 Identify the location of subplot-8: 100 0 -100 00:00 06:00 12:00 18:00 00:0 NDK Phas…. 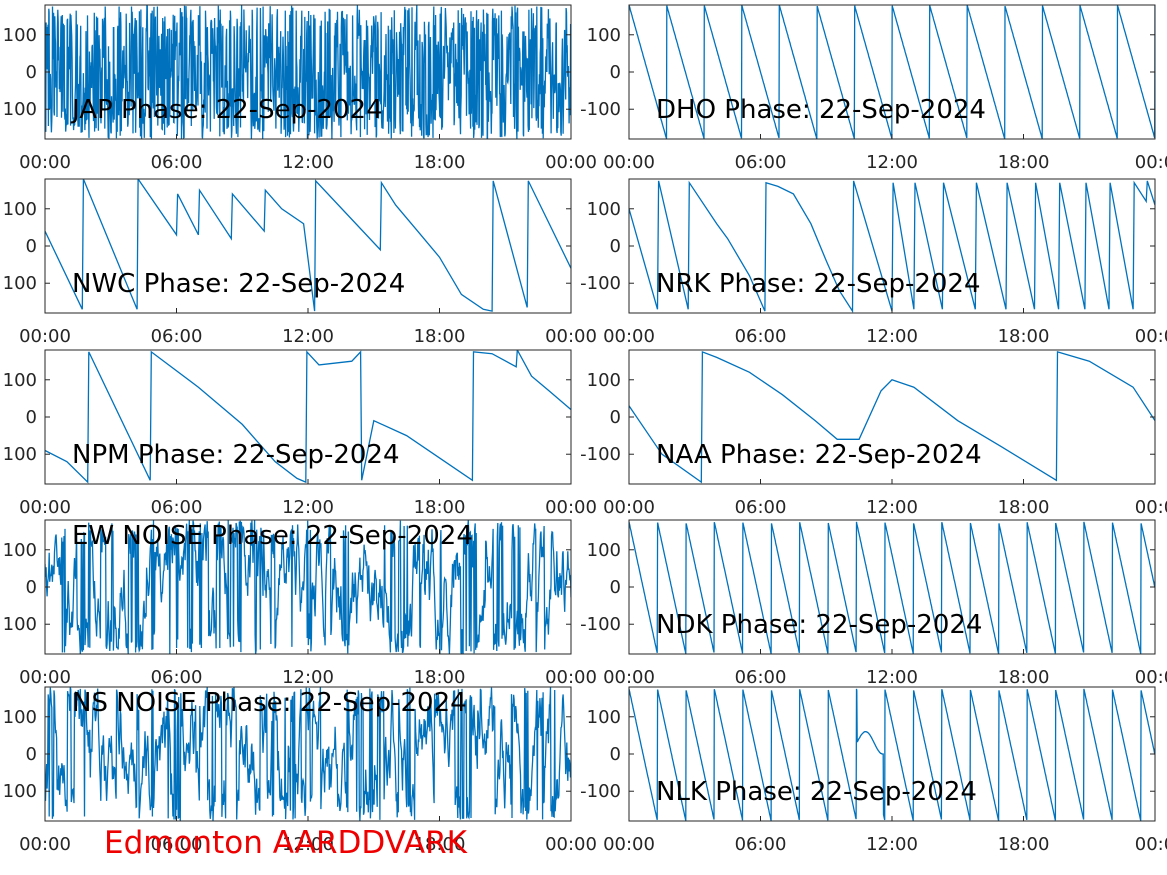
(873, 603).